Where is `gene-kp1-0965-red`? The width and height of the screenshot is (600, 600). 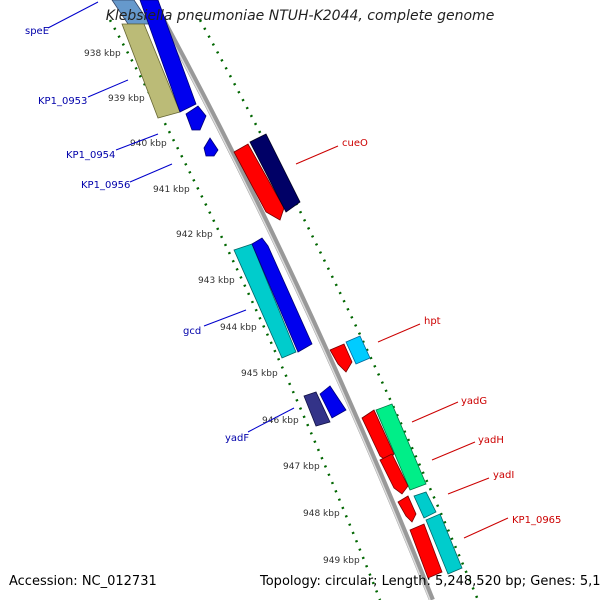 gene-kp1-0965-red is located at coordinates (426, 551).